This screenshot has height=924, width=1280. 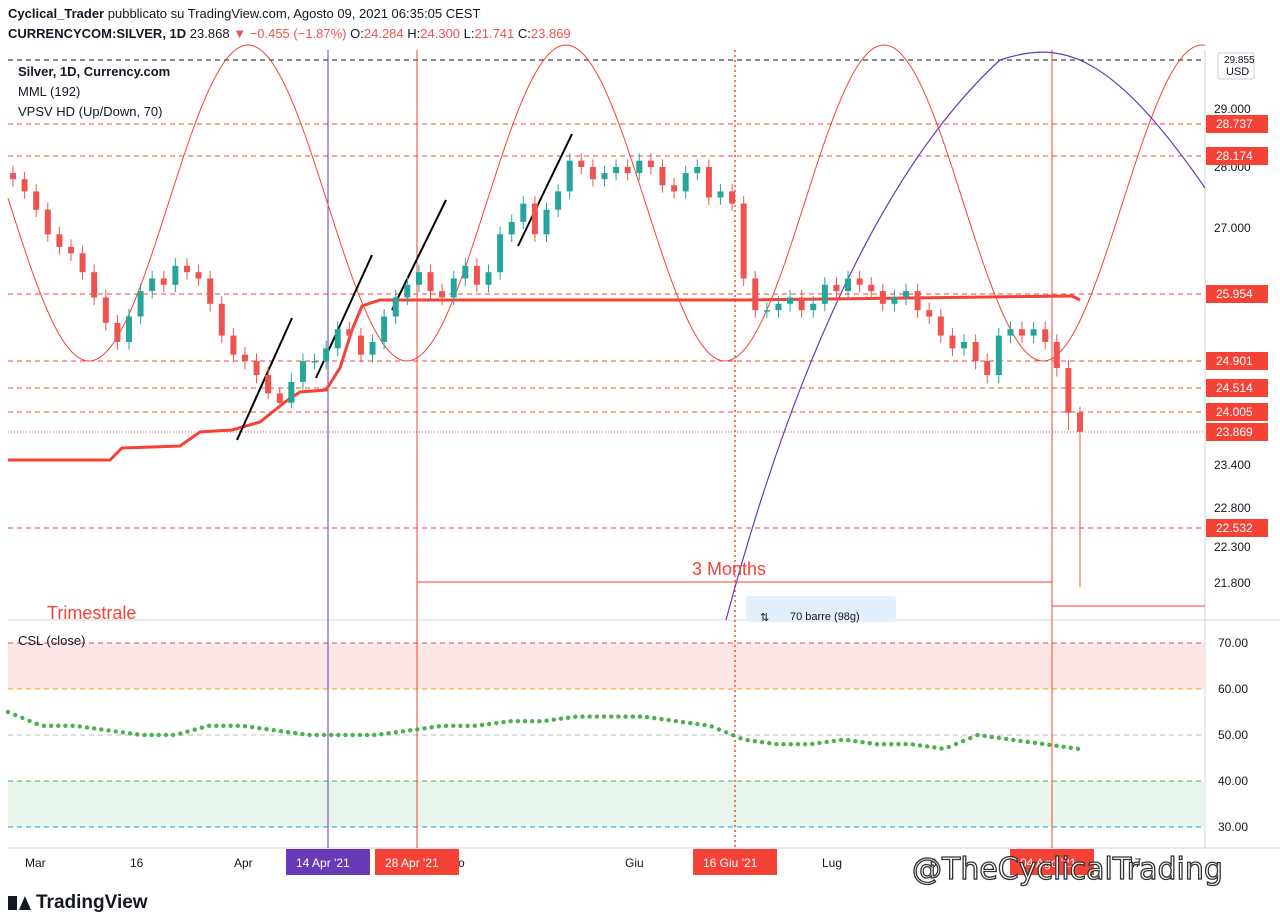 What do you see at coordinates (49, 91) in the screenshot?
I see `indicator-mml: MML (192)` at bounding box center [49, 91].